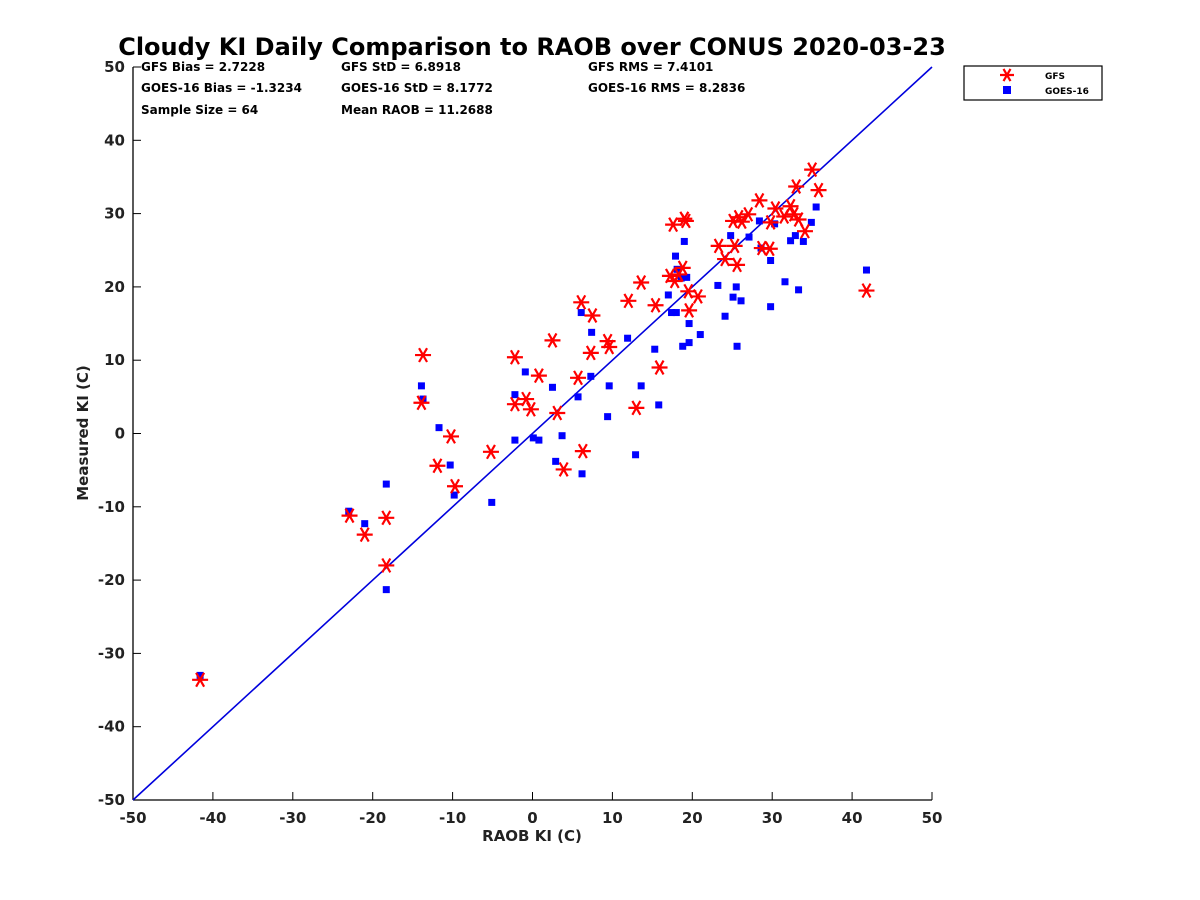 The image size is (1200, 900). Describe the element at coordinates (852, 818) in the screenshot. I see `x-tick-label: 40` at that location.